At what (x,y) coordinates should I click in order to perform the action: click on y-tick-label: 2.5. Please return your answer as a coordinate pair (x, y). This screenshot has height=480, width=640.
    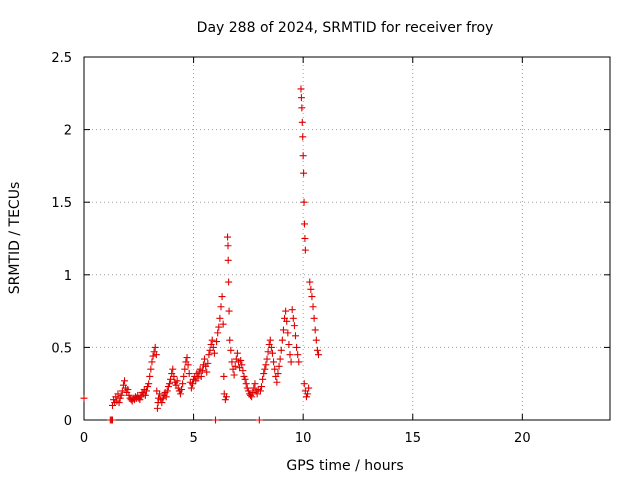
    Looking at the image, I should click on (61, 58).